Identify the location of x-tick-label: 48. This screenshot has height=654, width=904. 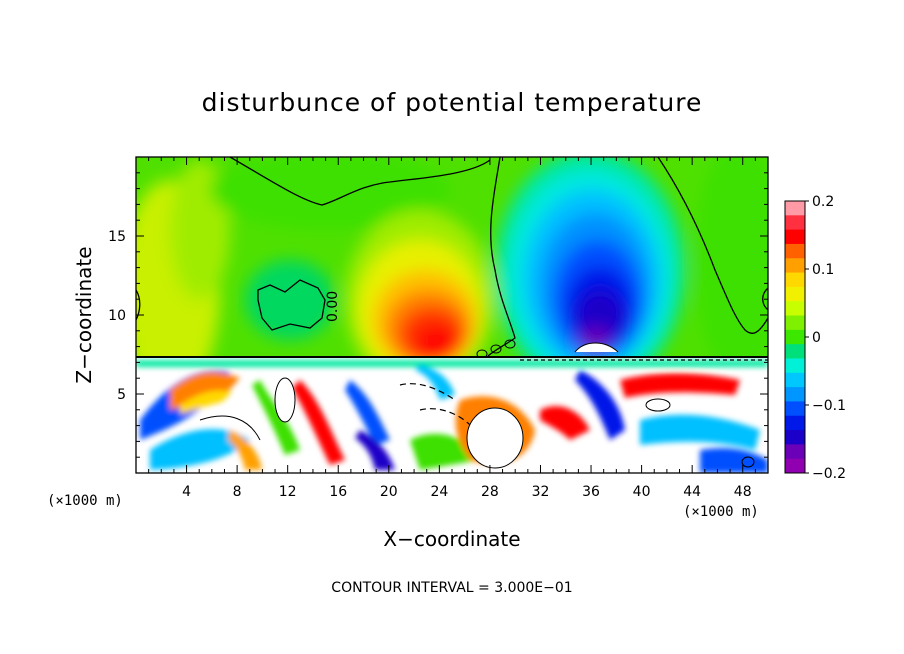
(743, 492).